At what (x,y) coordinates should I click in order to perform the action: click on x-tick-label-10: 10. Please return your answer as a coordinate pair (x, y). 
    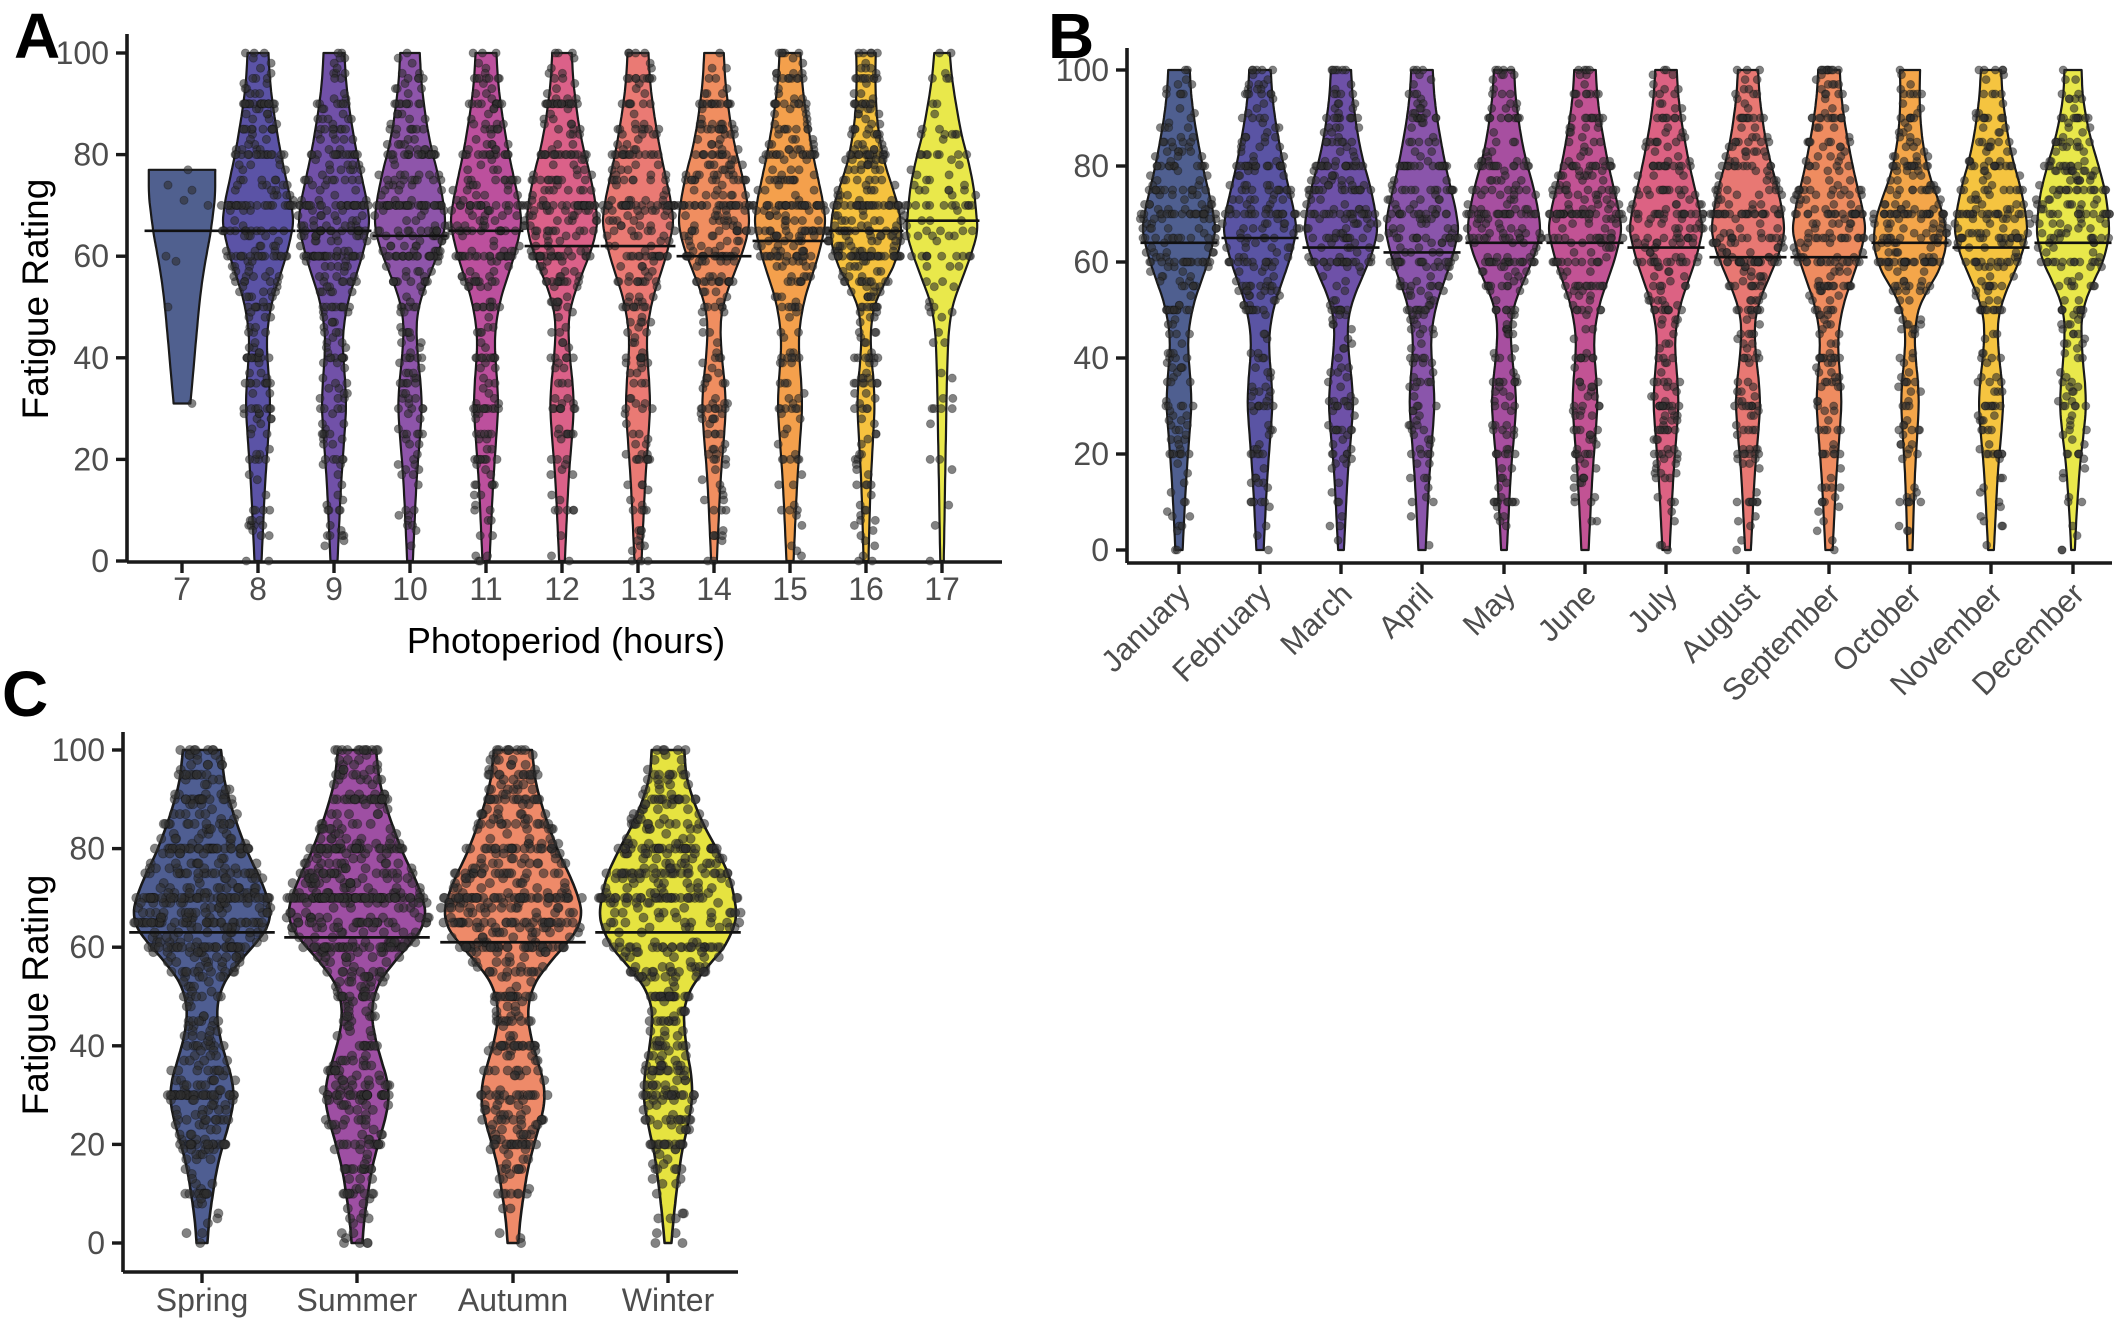
    Looking at the image, I should click on (410, 589).